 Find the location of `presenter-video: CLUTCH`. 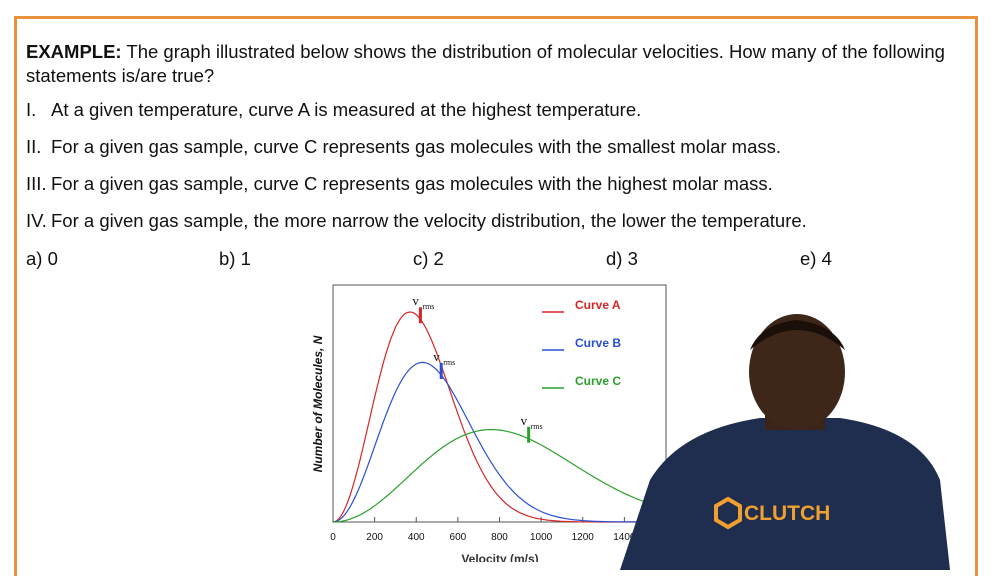

presenter-video: CLUTCH is located at coordinates (785, 442).